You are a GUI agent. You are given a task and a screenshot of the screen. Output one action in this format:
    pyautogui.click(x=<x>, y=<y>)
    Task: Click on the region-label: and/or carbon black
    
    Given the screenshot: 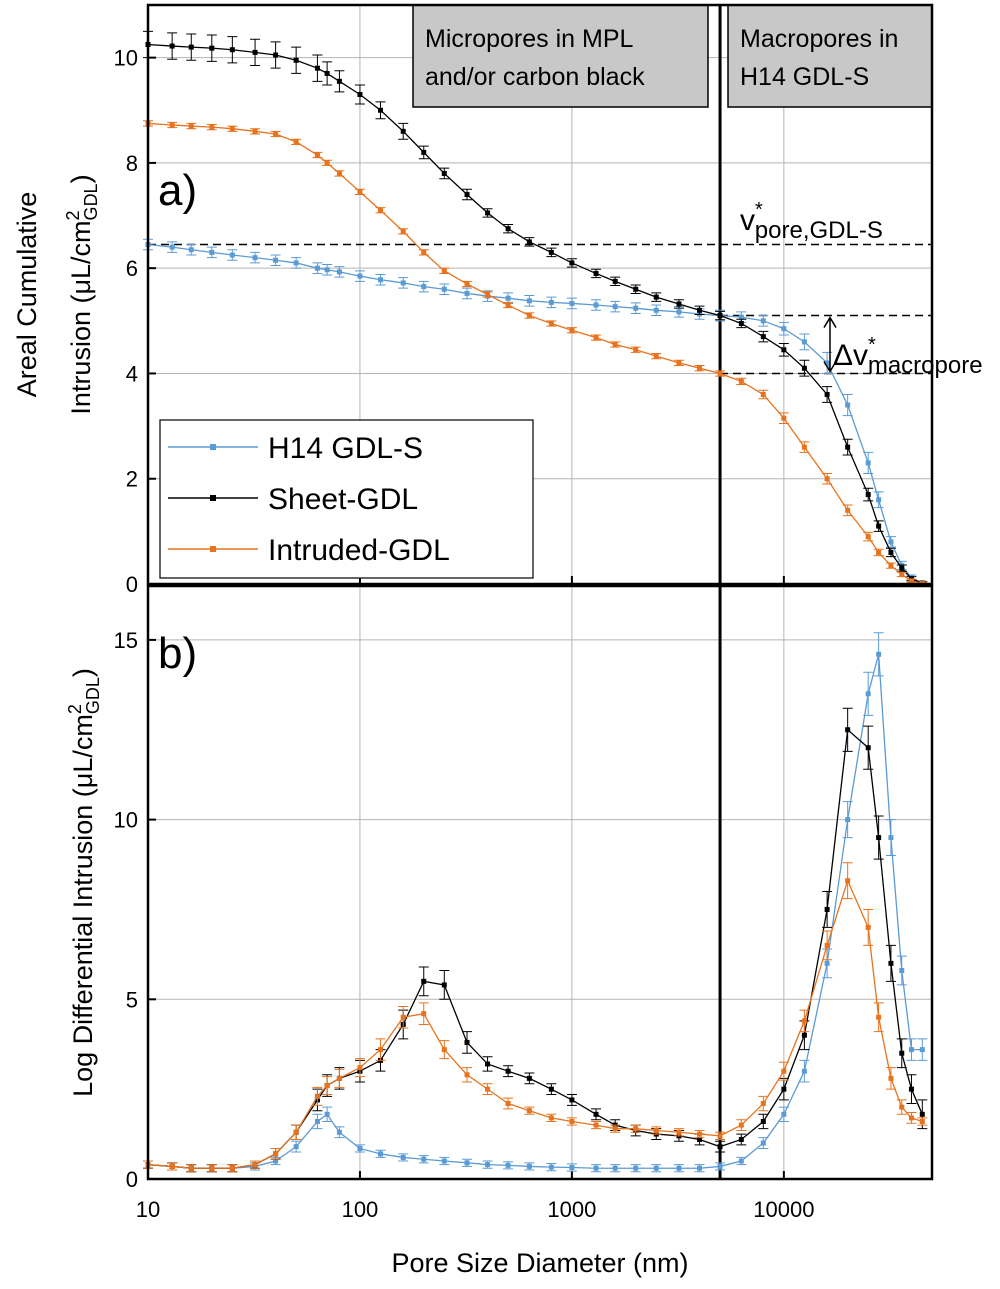 What is the action you would take?
    pyautogui.click(x=535, y=77)
    